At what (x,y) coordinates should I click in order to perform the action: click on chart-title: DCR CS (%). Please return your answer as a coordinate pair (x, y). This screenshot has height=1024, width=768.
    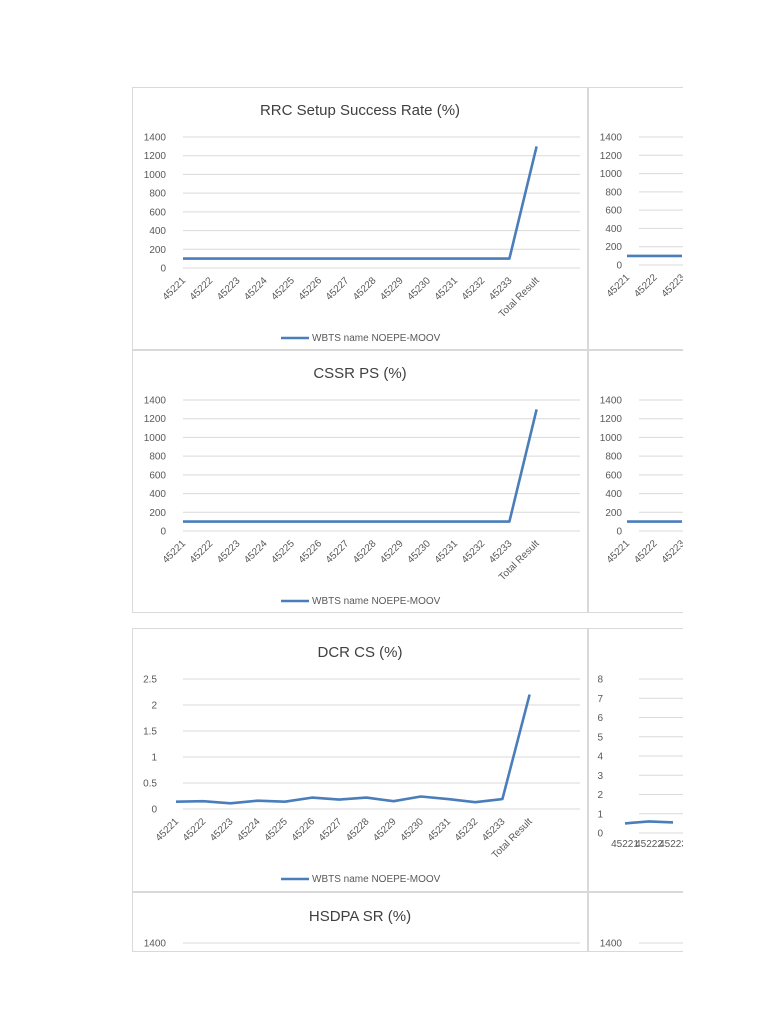
    Looking at the image, I should click on (360, 652).